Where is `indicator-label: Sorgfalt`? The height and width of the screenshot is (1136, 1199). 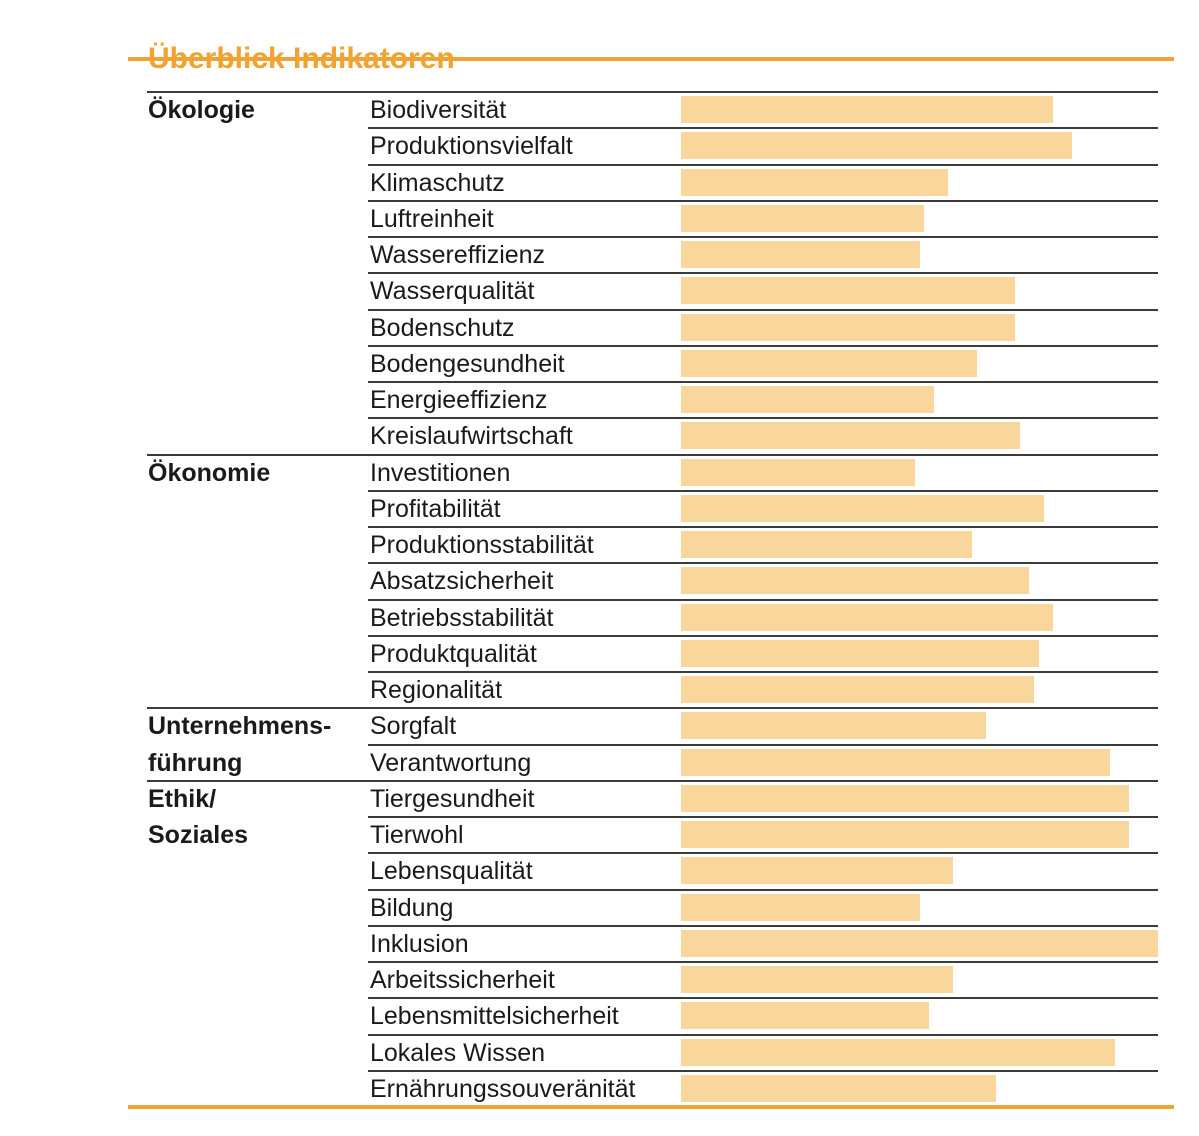
indicator-label: Sorgfalt is located at coordinates (413, 726).